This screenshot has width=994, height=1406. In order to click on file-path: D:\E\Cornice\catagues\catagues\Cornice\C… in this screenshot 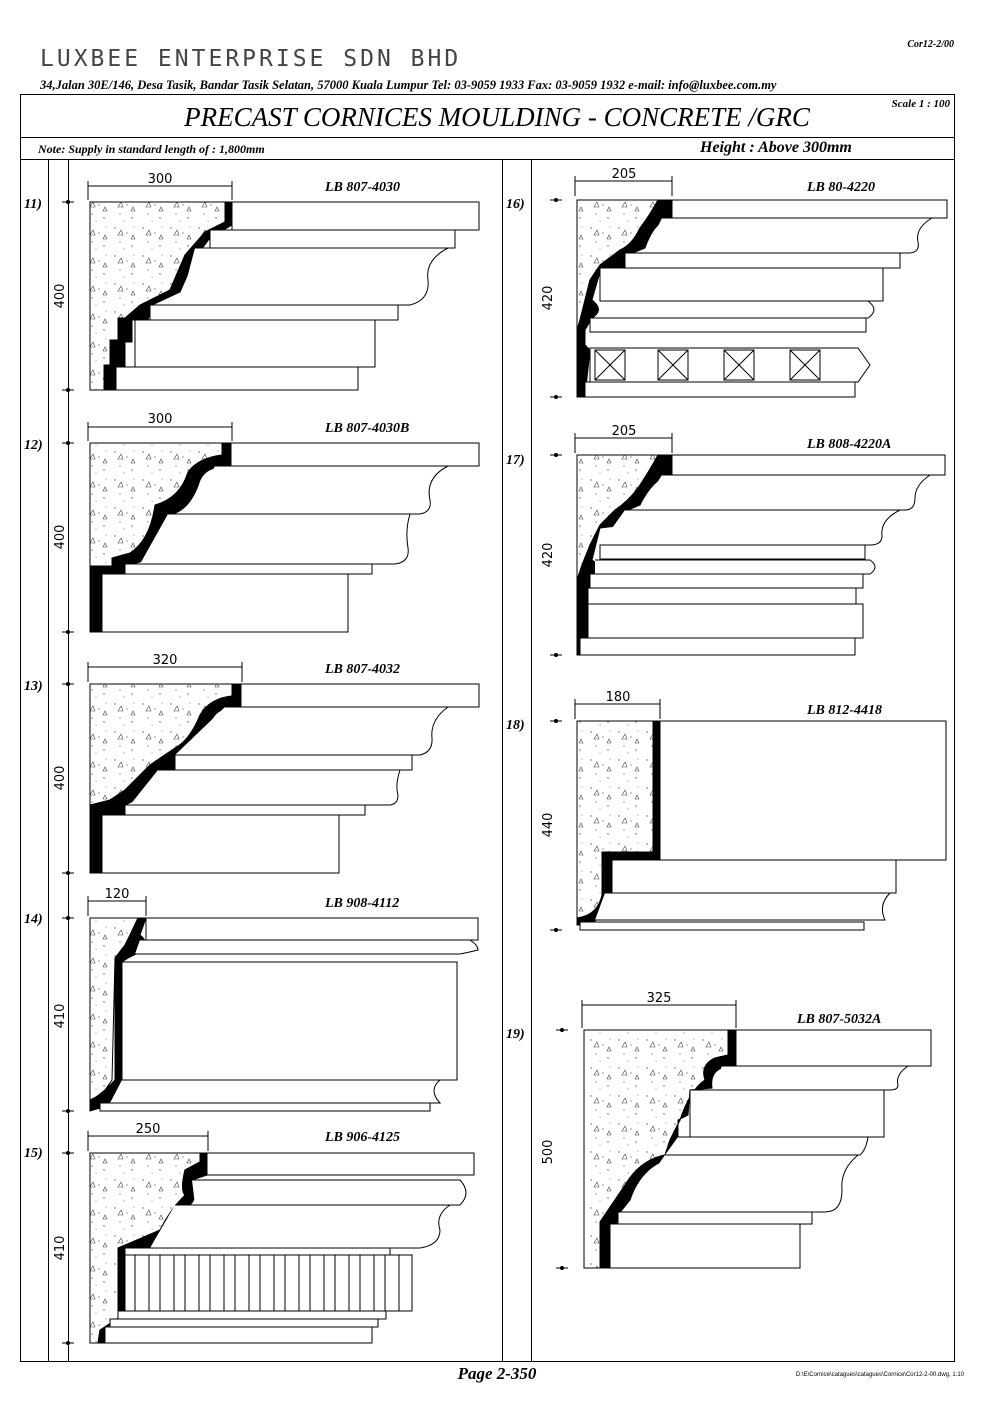, I will do `click(879, 1375)`.